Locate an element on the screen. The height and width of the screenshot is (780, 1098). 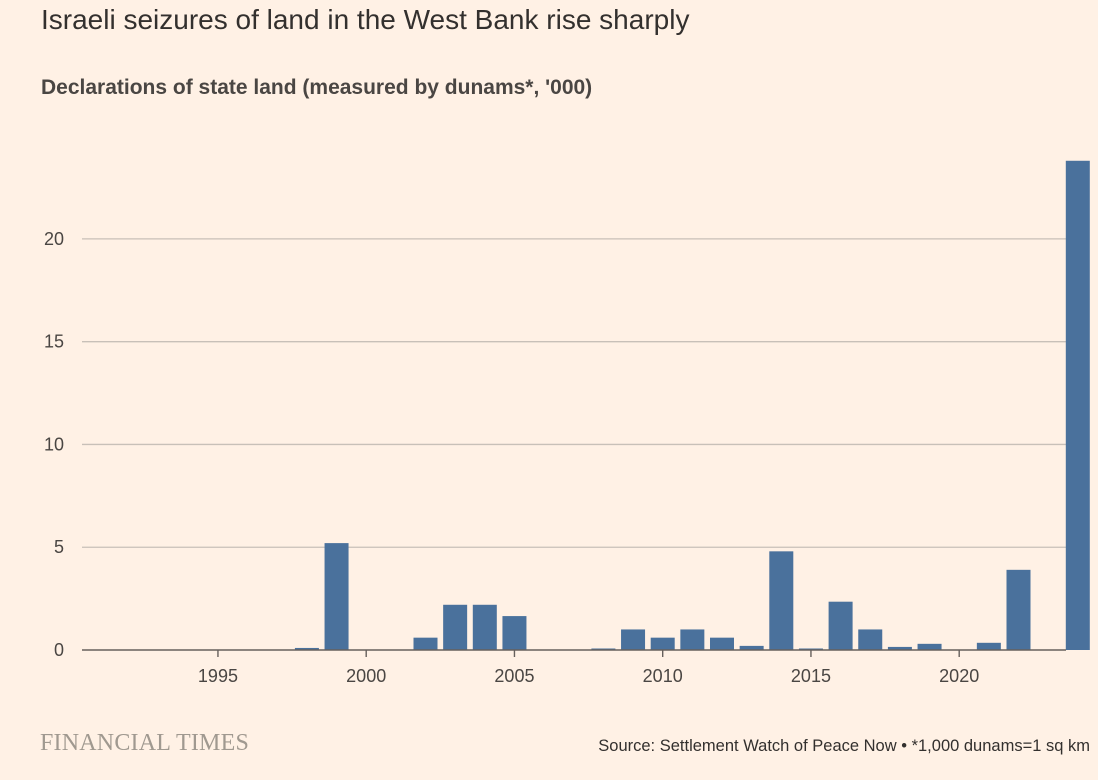
y-tick-labels: 0 5 10 15 20 is located at coordinates (54, 444).